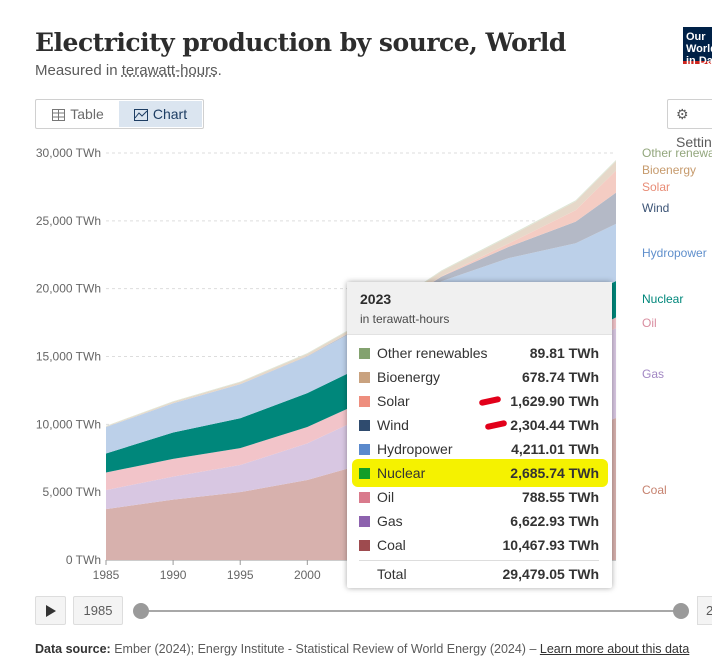 This screenshot has width=712, height=659. I want to click on y-tick-label: 30,000 TWh, so click(68, 153).